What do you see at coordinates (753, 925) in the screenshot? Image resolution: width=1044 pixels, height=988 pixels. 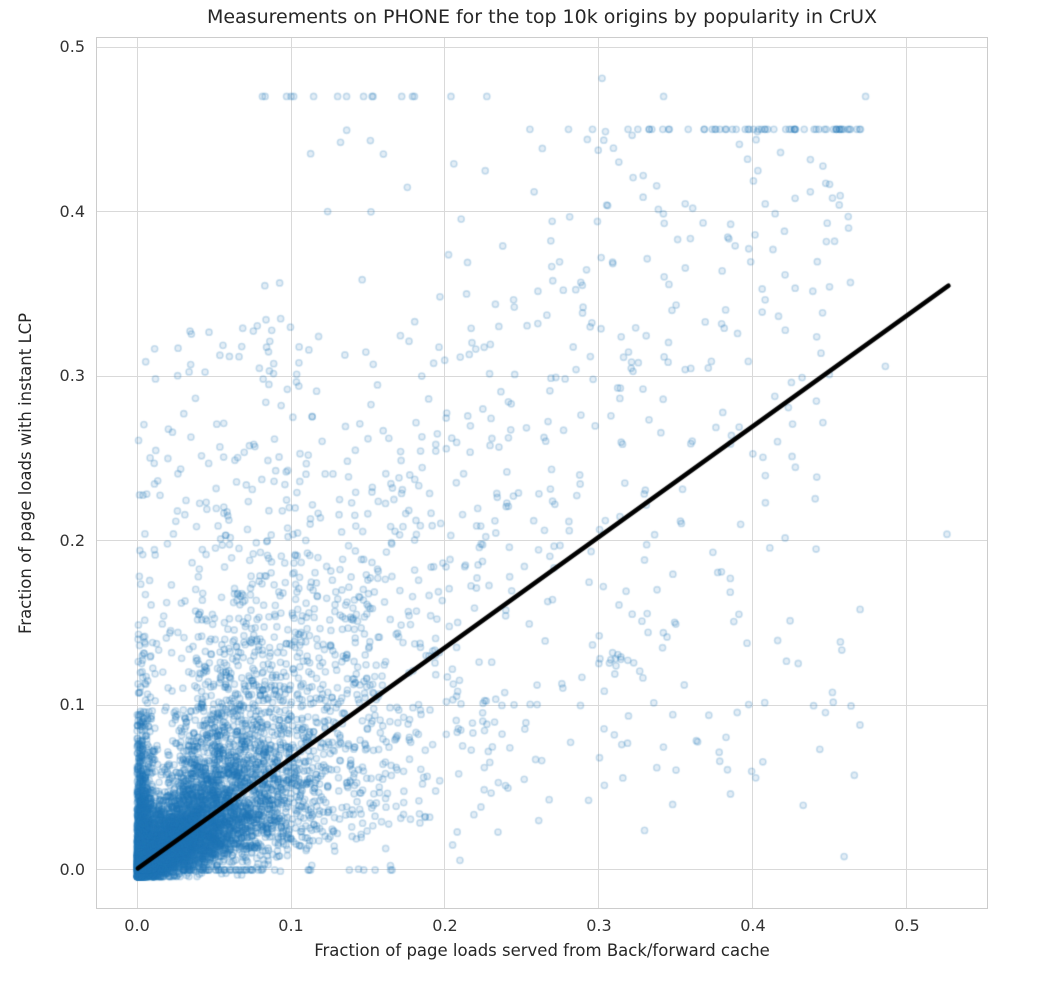 I see `x-tick-label: 0.4` at bounding box center [753, 925].